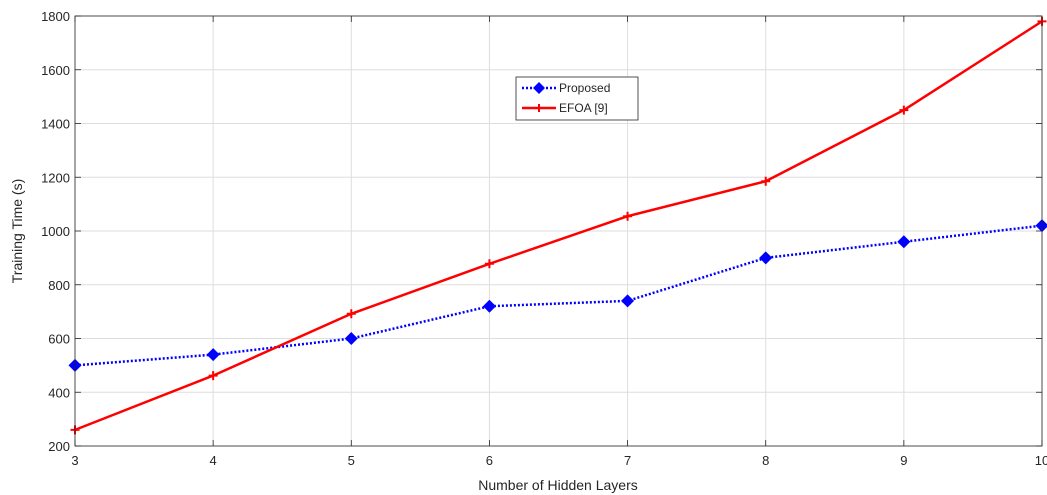 The height and width of the screenshot is (495, 1047). Describe the element at coordinates (539, 88) in the screenshot. I see `legend-marker-proposed` at that location.